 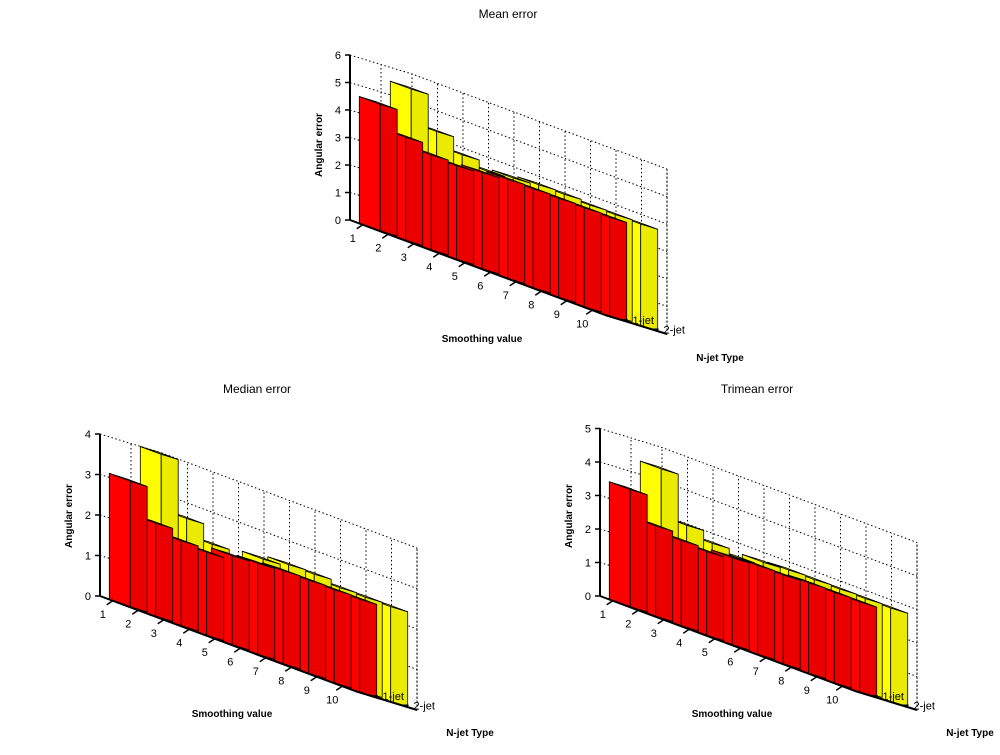 I want to click on x-tick-label: 5, so click(x=455, y=277).